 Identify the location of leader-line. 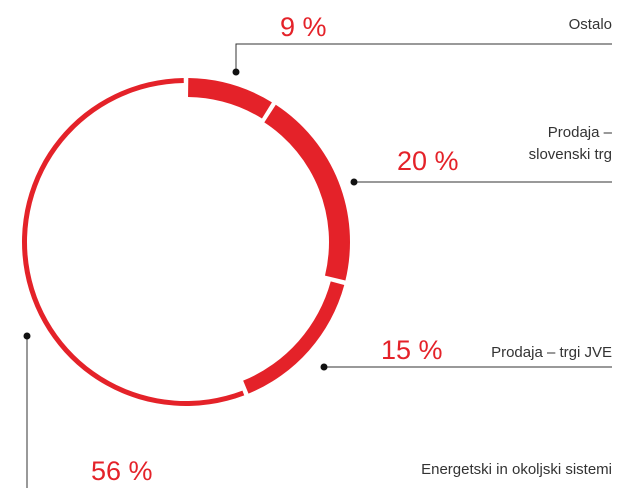
(423, 57).